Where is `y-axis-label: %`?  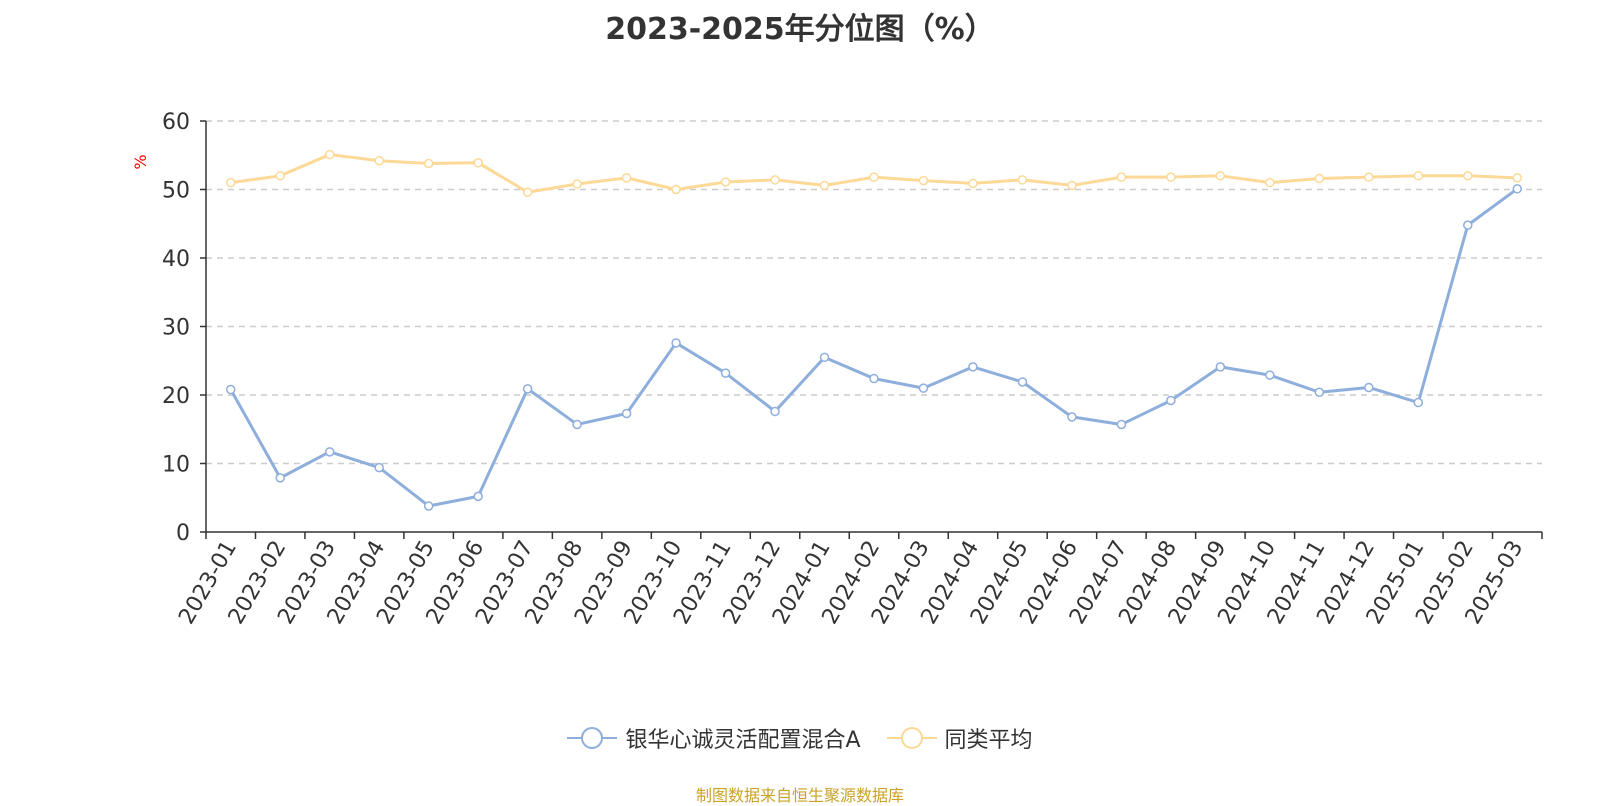 y-axis-label: % is located at coordinates (140, 161).